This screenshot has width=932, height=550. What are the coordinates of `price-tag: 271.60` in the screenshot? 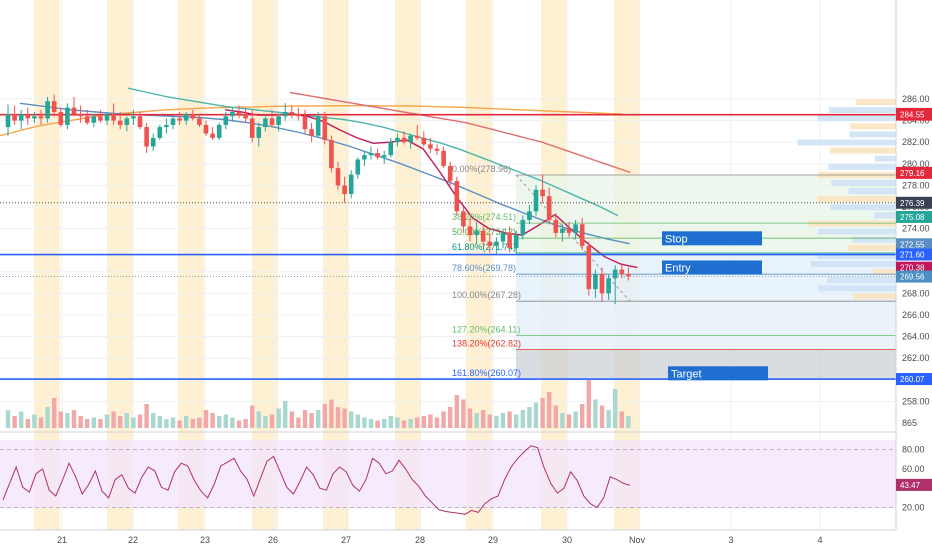 It's located at (914, 254).